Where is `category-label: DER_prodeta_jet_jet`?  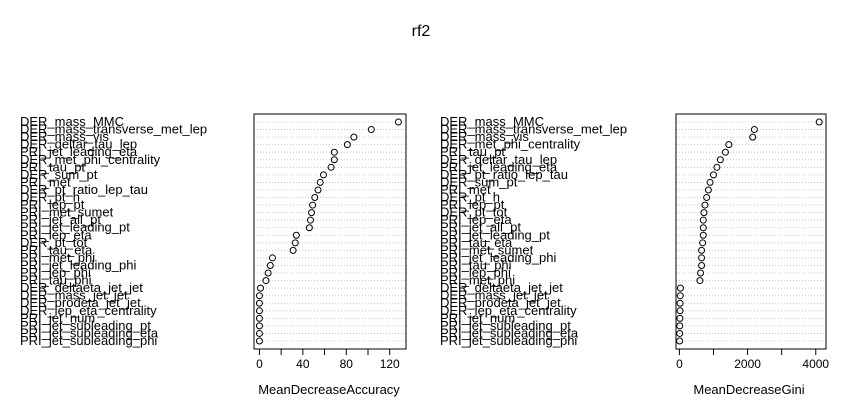
category-label: DER_prodeta_jet_jet is located at coordinates (500, 302).